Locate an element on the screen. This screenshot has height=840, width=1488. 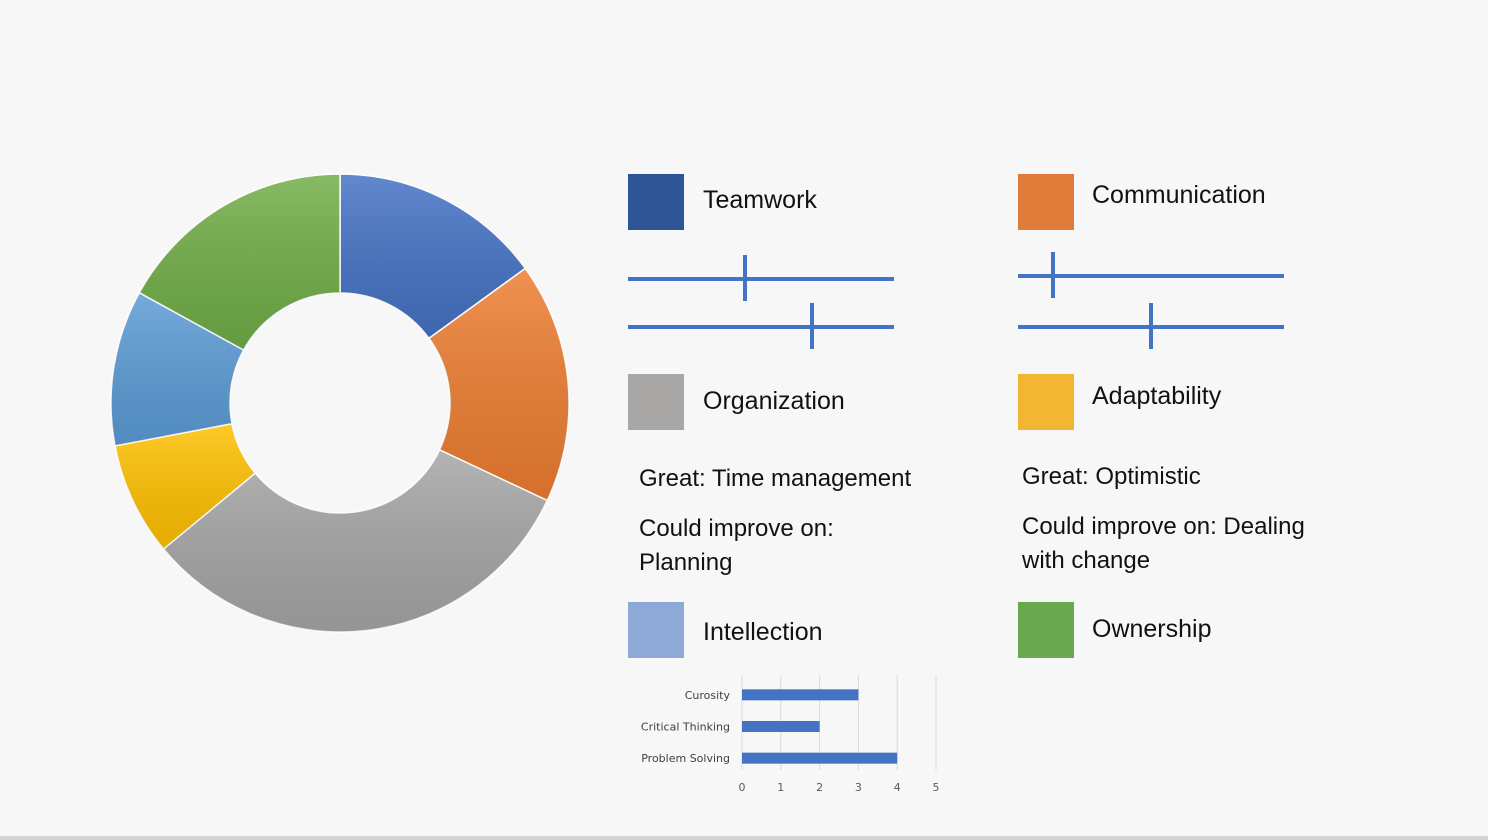
intellection-swatch is located at coordinates (656, 630).